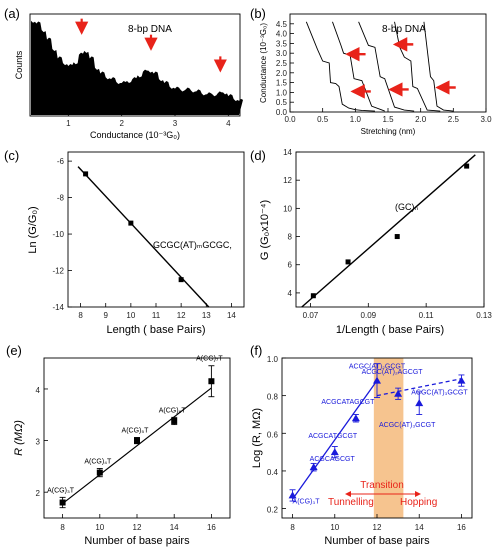  Describe the element at coordinates (192, 245) in the screenshot. I see `panel-c-annotation: GCGC(AT)ₘGCGC,` at that location.